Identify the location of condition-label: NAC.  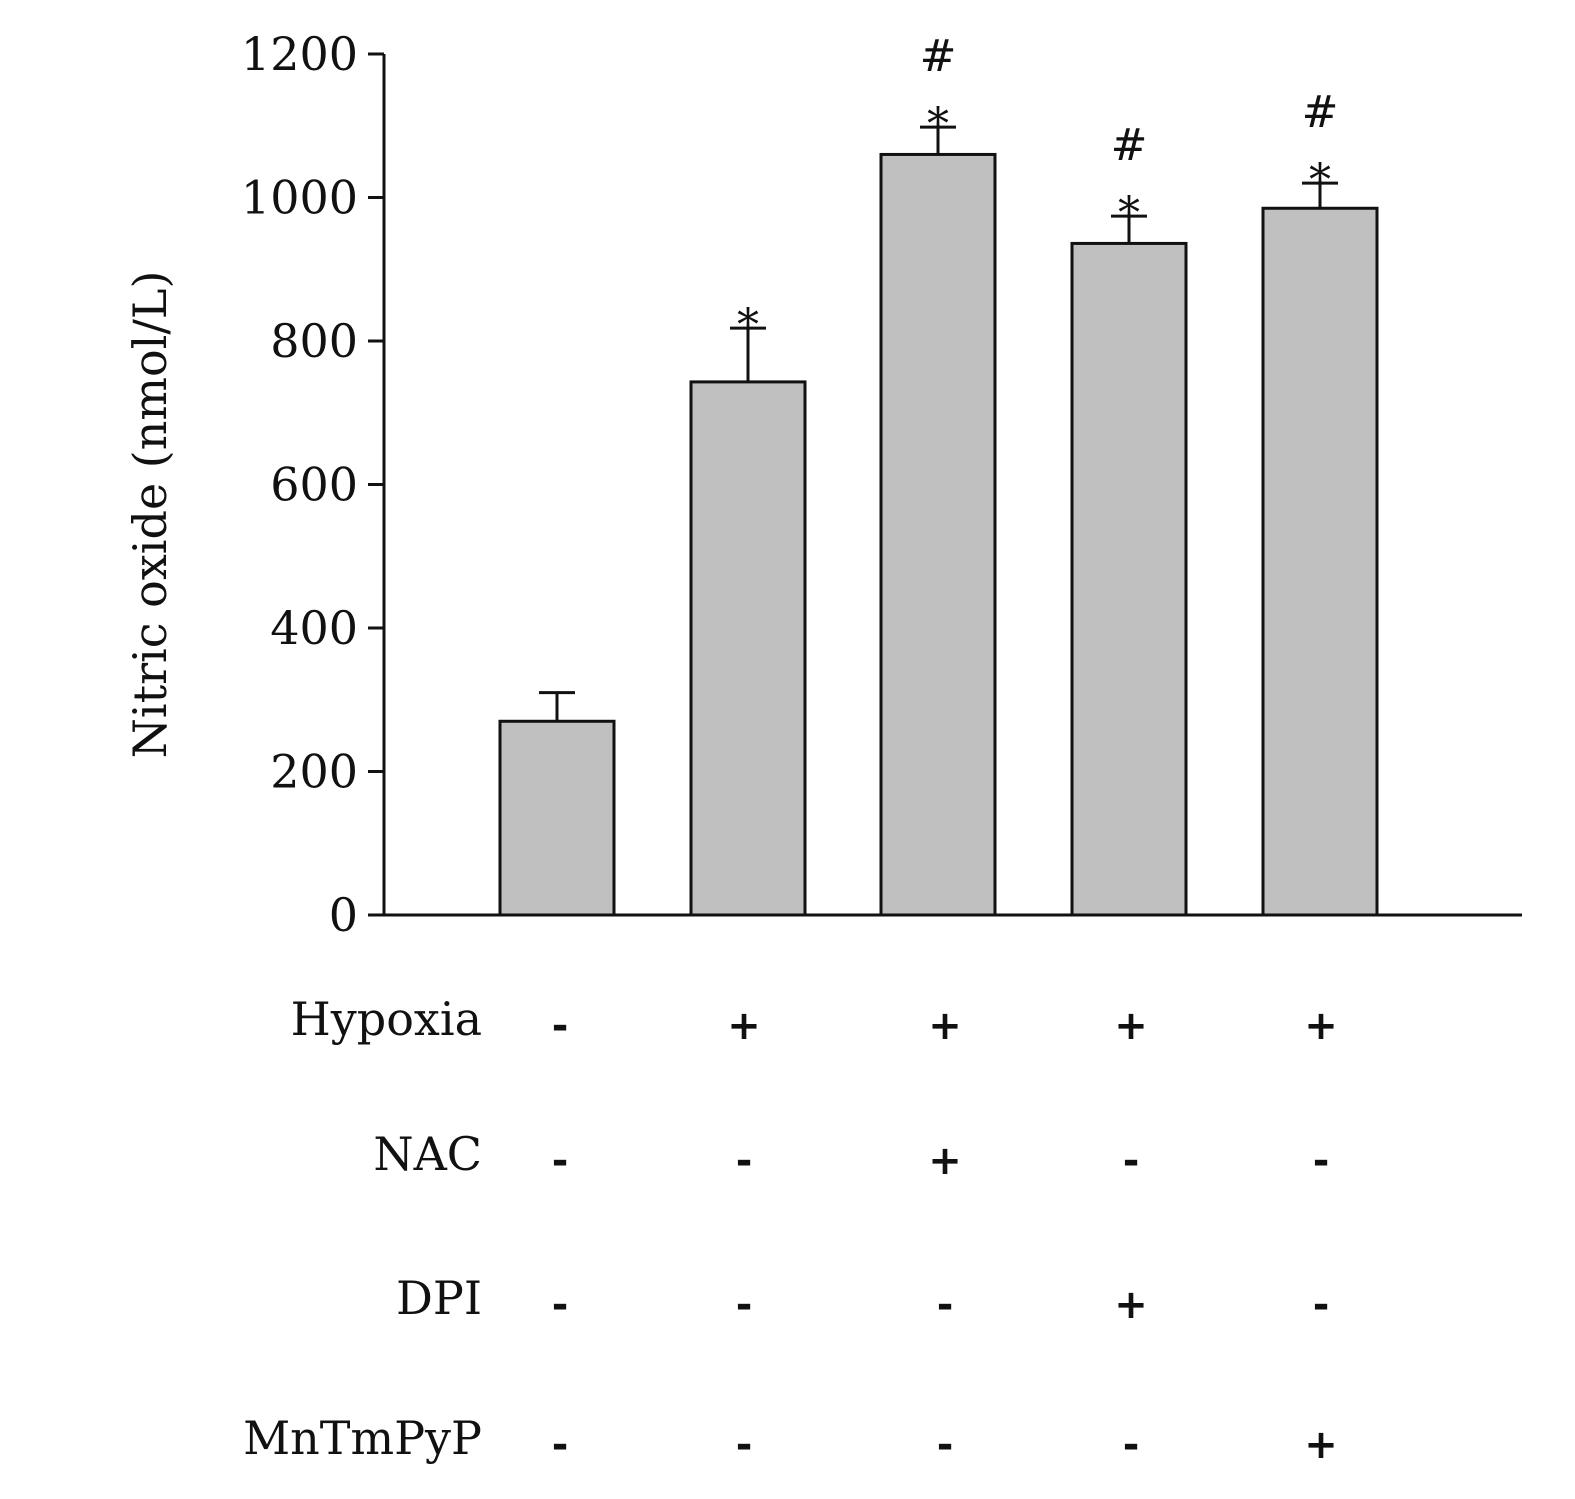
(427, 1154).